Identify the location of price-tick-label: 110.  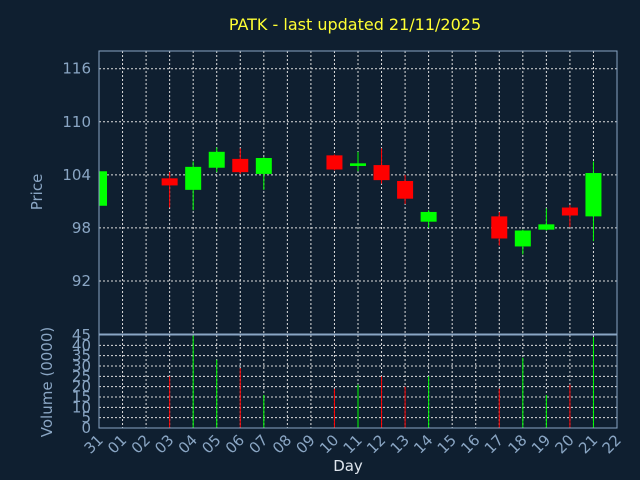
(76, 122).